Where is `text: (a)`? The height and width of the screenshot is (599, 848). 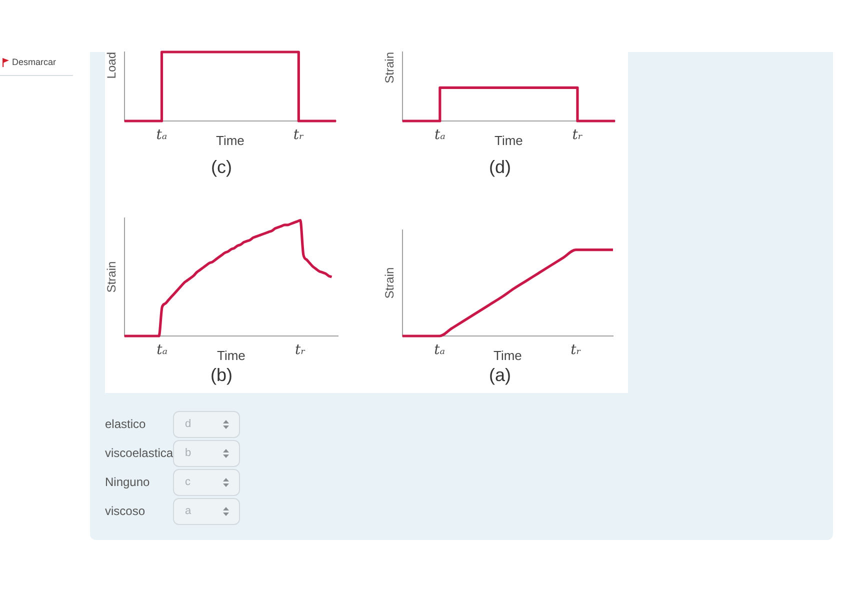 text: (a) is located at coordinates (500, 375).